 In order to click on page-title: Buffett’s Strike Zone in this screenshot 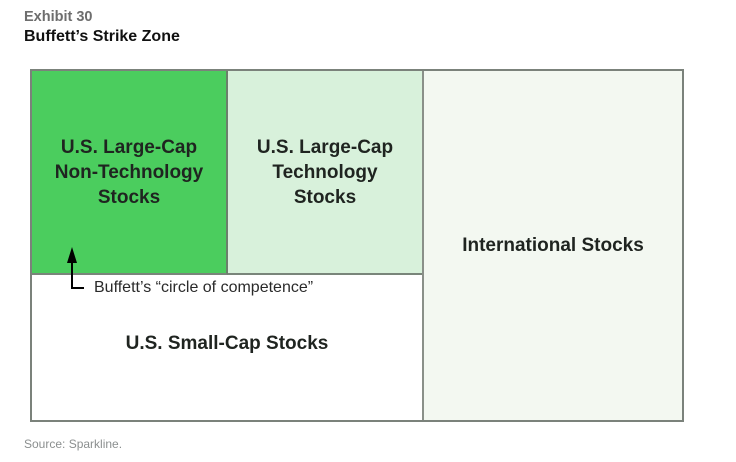, I will do `click(102, 36)`.